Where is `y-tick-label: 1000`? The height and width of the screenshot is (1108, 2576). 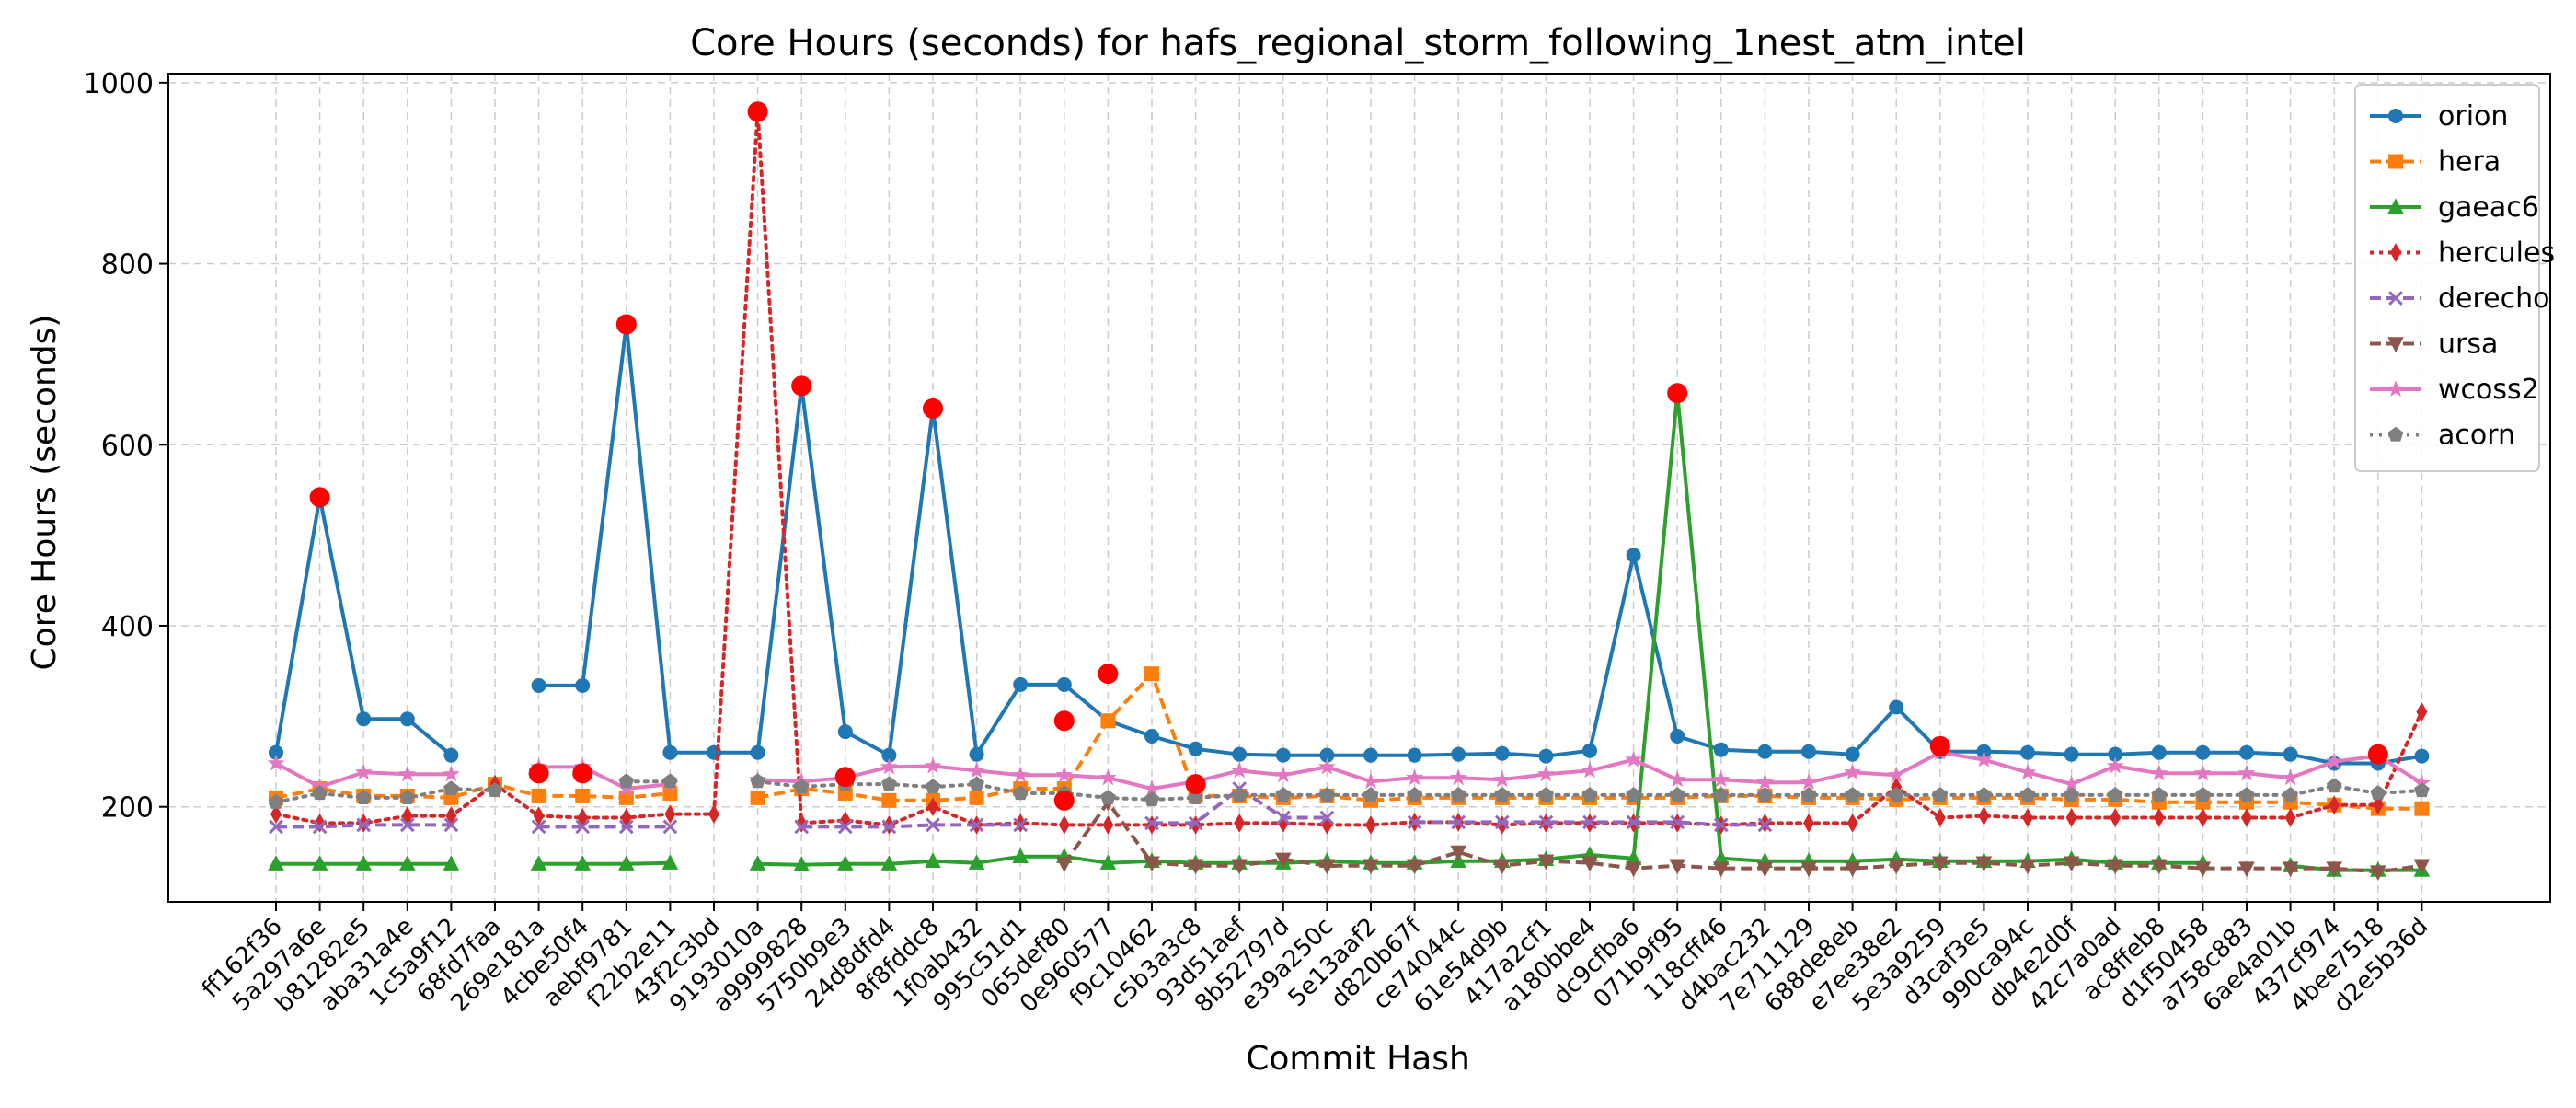
y-tick-label: 1000 is located at coordinates (119, 84).